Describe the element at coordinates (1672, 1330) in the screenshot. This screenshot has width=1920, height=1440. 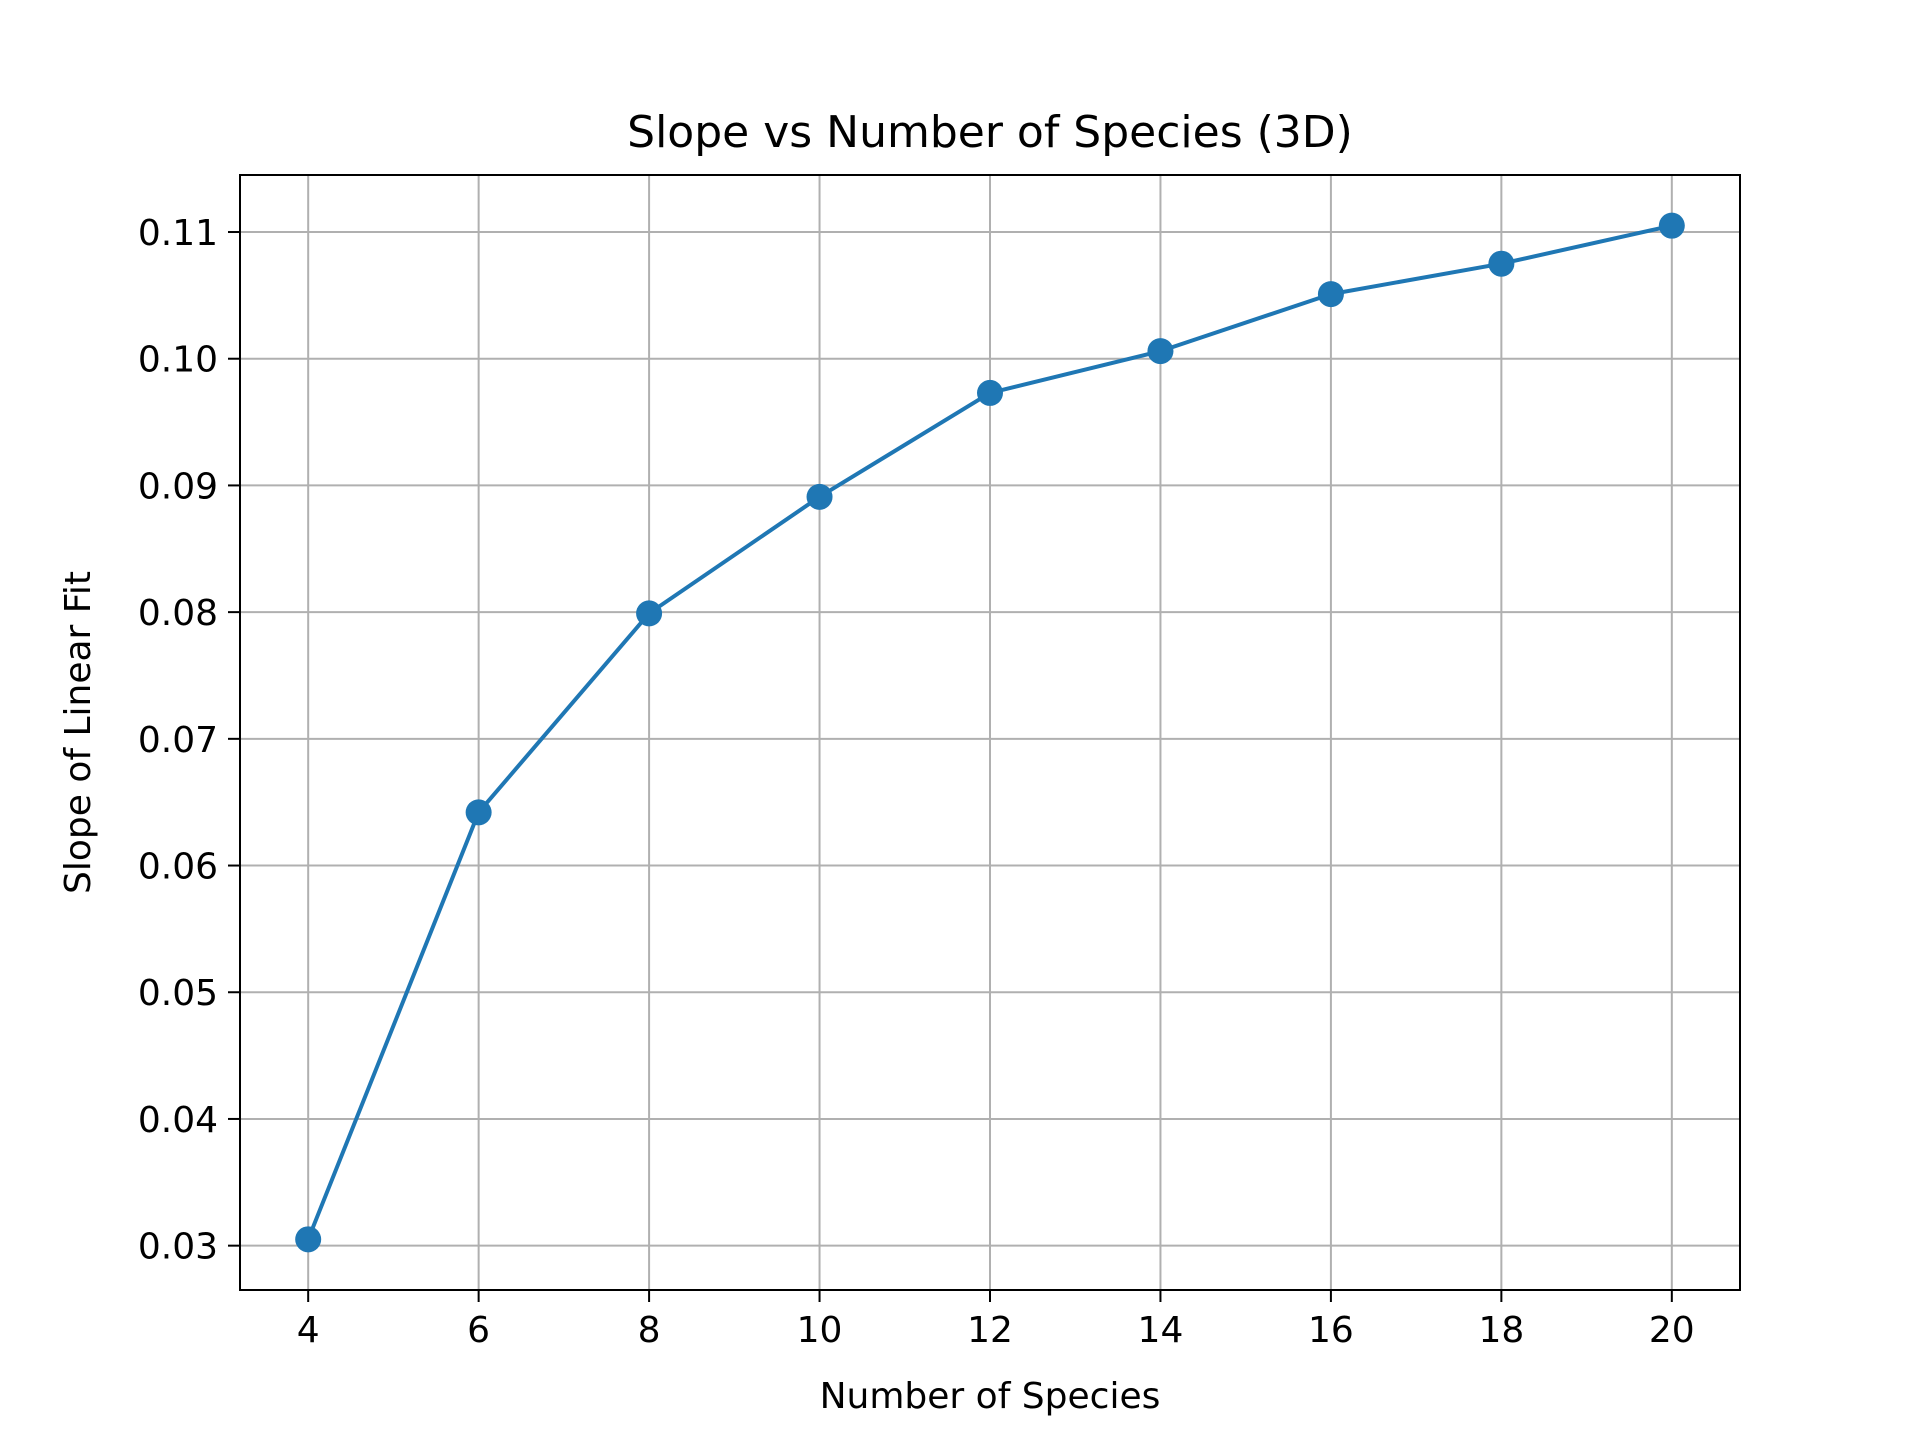
I see `x-tick-label: 20` at that location.